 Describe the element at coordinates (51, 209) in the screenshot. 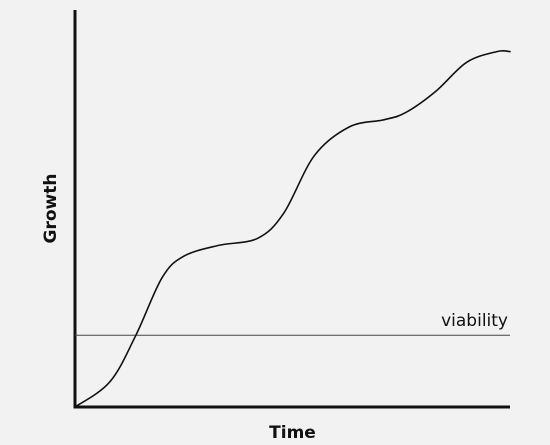

I see `y-axis-title: Growth` at that location.